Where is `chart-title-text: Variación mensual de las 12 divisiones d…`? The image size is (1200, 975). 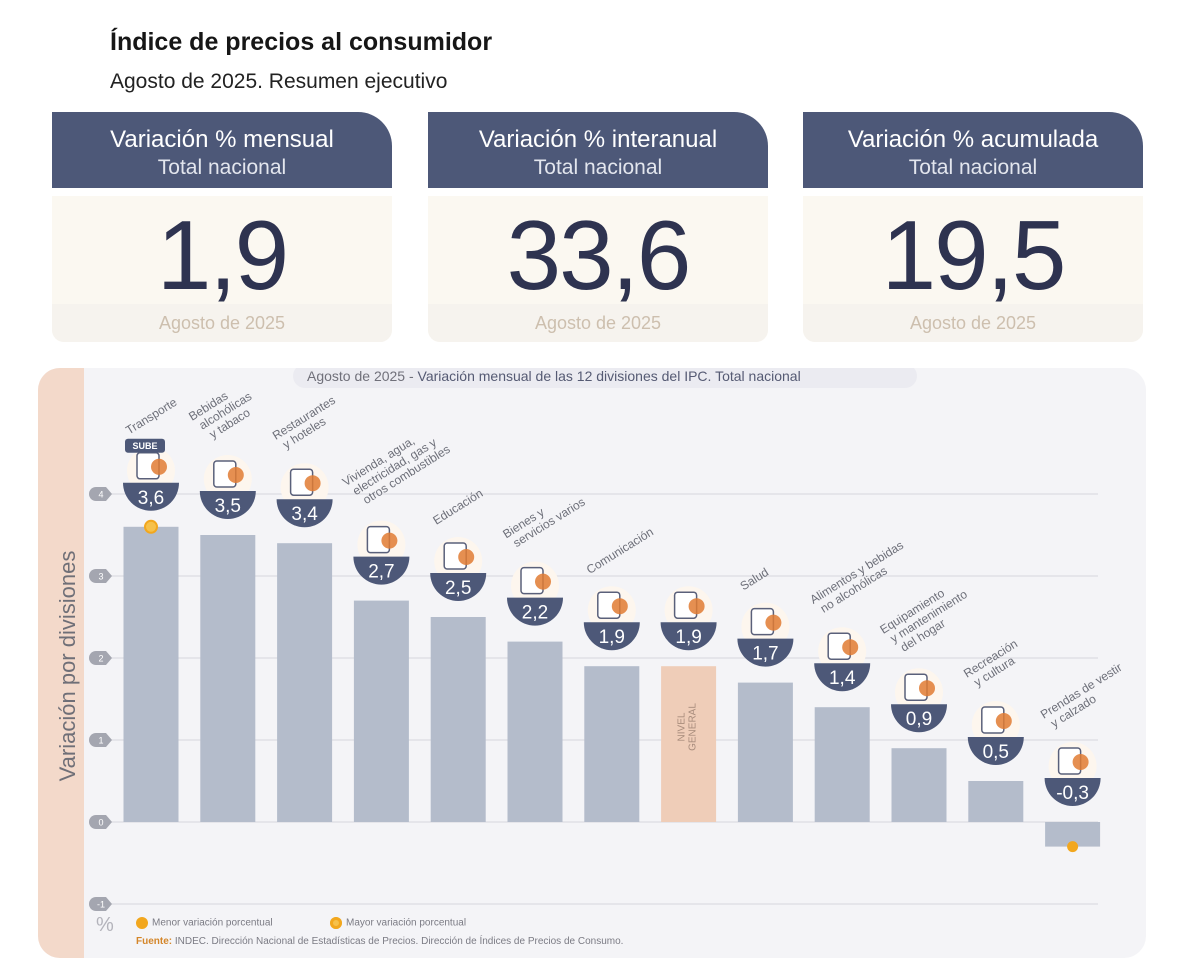 chart-title-text: Variación mensual de las 12 divisiones d… is located at coordinates (609, 376).